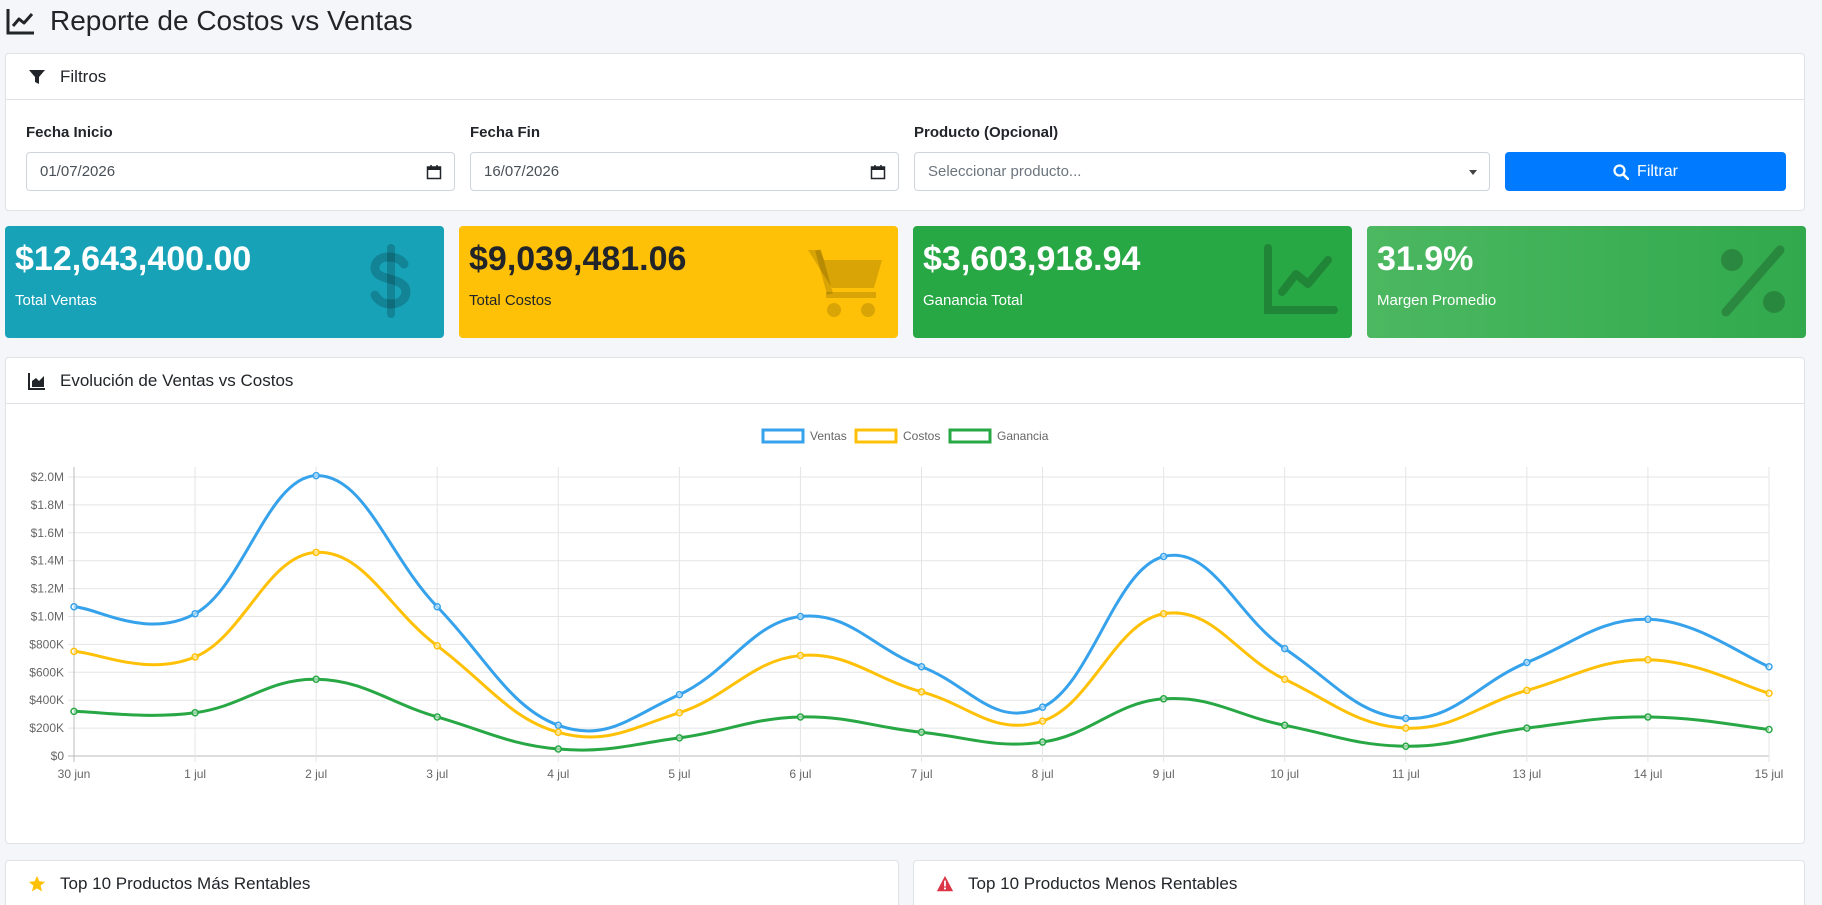  Describe the element at coordinates (47, 617) in the screenshot. I see `y-tick-label: $1.0M` at that location.